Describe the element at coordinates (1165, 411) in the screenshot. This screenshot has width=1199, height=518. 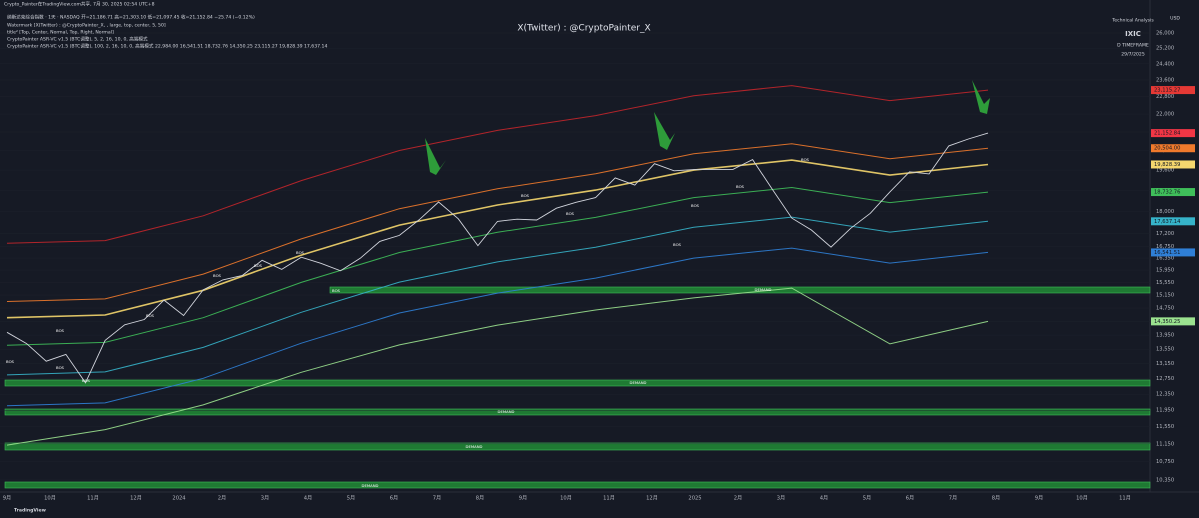
I see `y-tick-label: 11,950` at that location.